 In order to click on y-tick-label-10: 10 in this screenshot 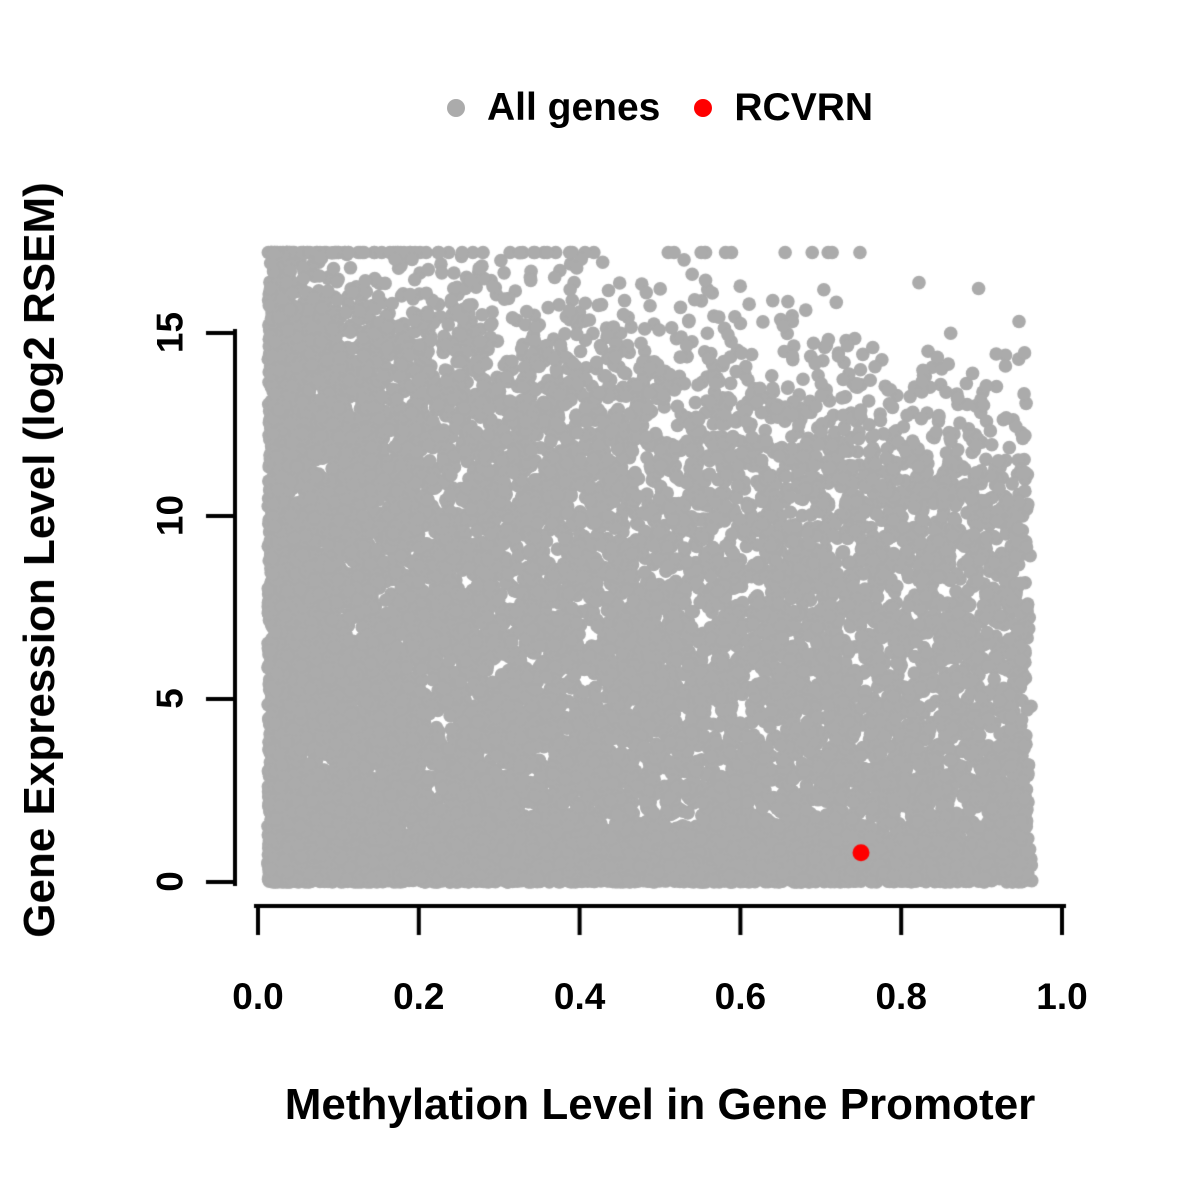, I will do `click(170, 515)`.